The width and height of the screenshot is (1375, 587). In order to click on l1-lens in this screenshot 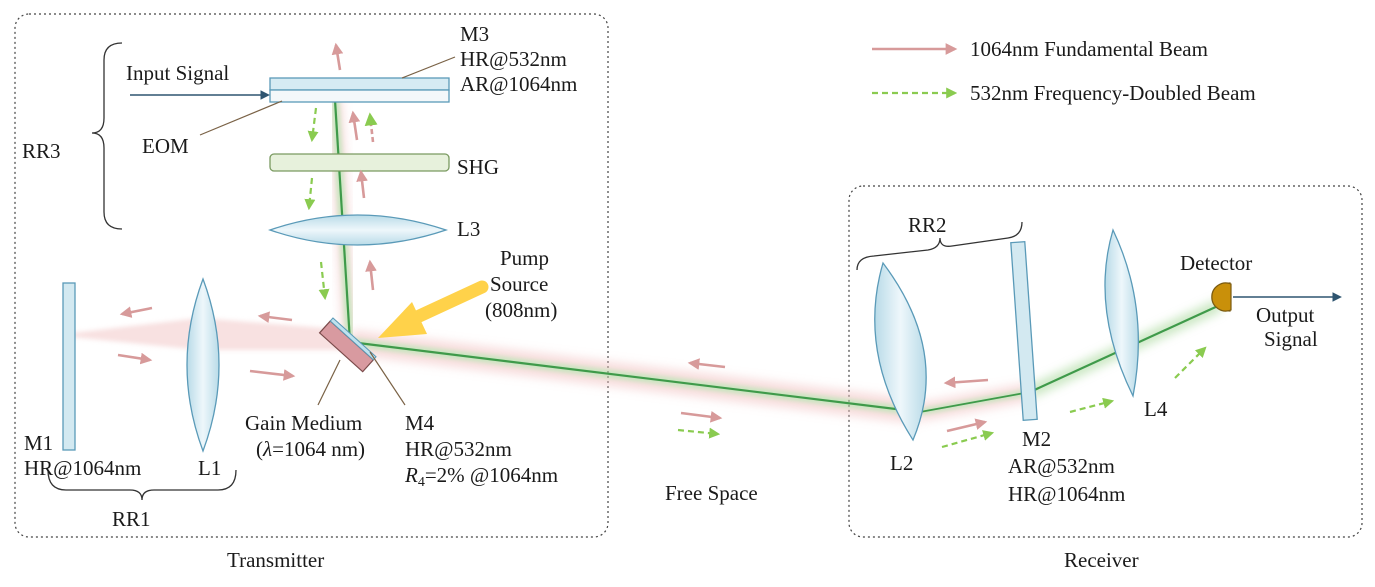, I will do `click(203, 365)`.